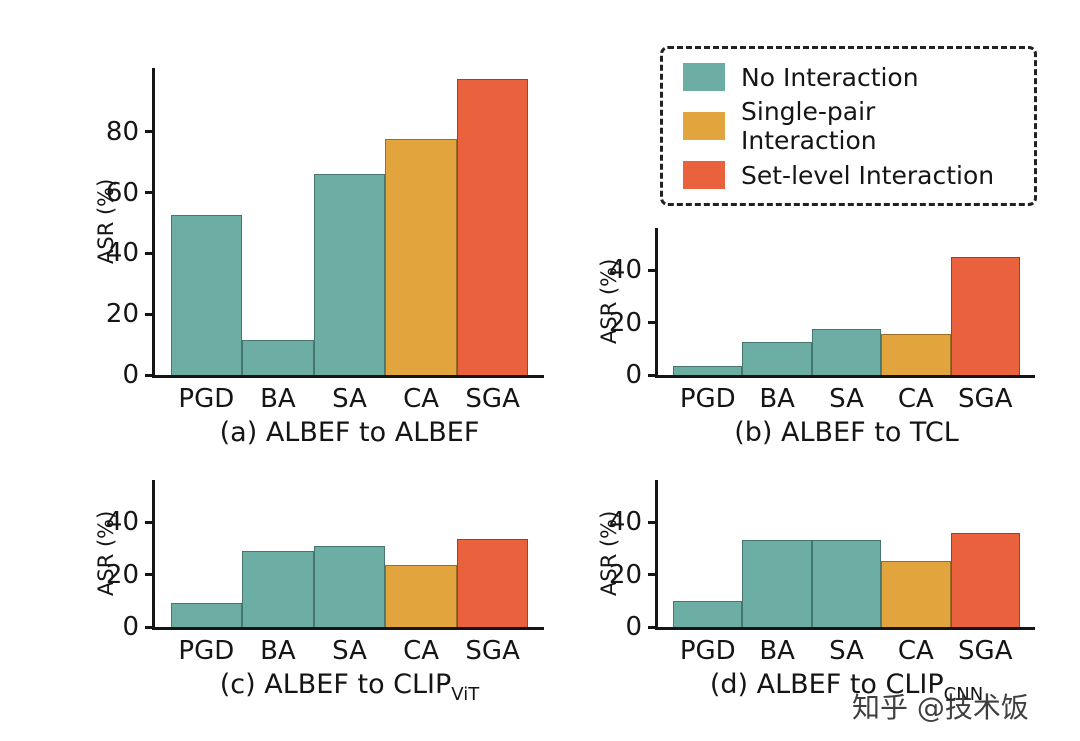 Image resolution: width=1080 pixels, height=741 pixels. I want to click on legend-swatch-no-interaction, so click(704, 77).